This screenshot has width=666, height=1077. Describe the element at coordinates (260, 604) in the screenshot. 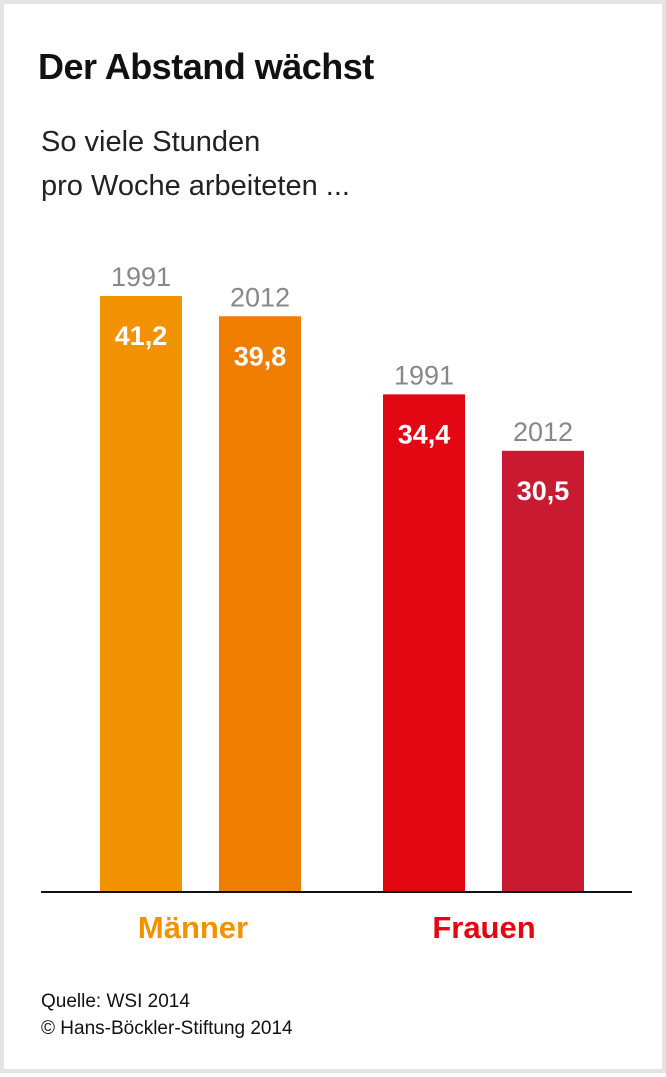

I see `bar-maenner-2012` at that location.